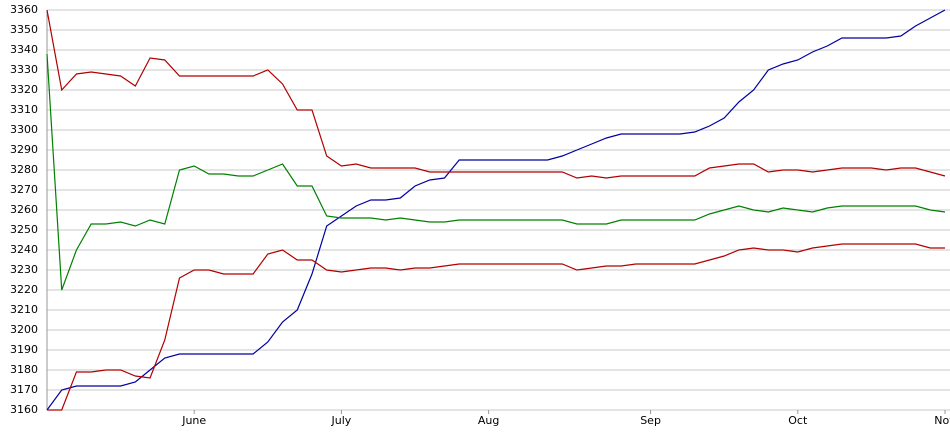  I want to click on y-tick-label: 3290, so click(24, 149).